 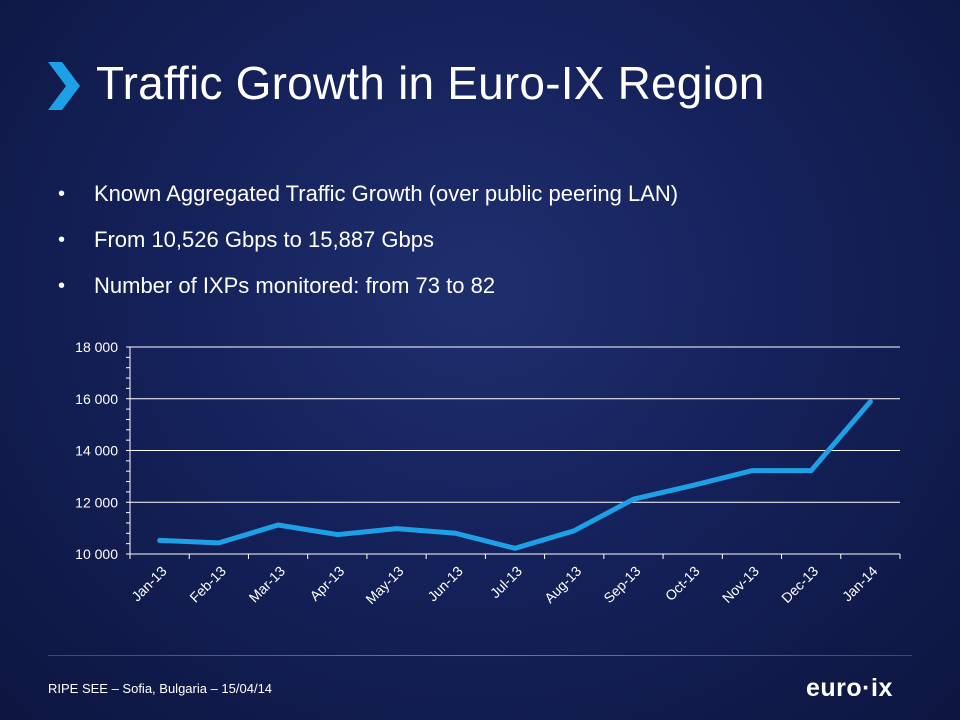 I want to click on bullet-text: Number of IXPs monitored: from 73 to 82, so click(x=295, y=285).